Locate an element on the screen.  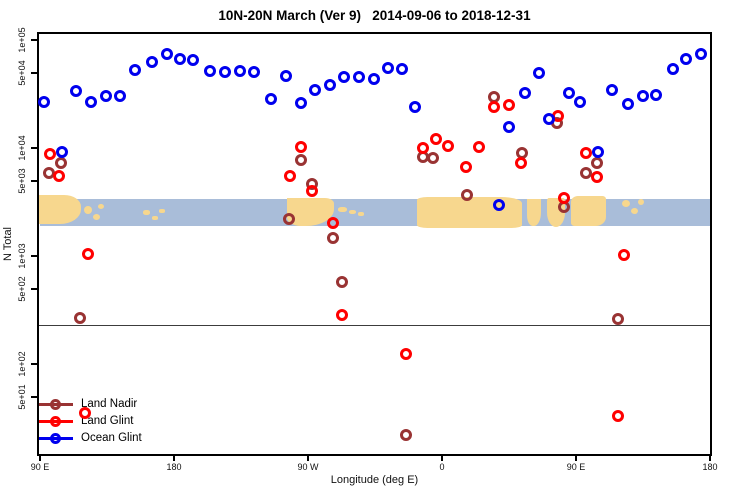
x-tick-label: 180 is located at coordinates (174, 467).